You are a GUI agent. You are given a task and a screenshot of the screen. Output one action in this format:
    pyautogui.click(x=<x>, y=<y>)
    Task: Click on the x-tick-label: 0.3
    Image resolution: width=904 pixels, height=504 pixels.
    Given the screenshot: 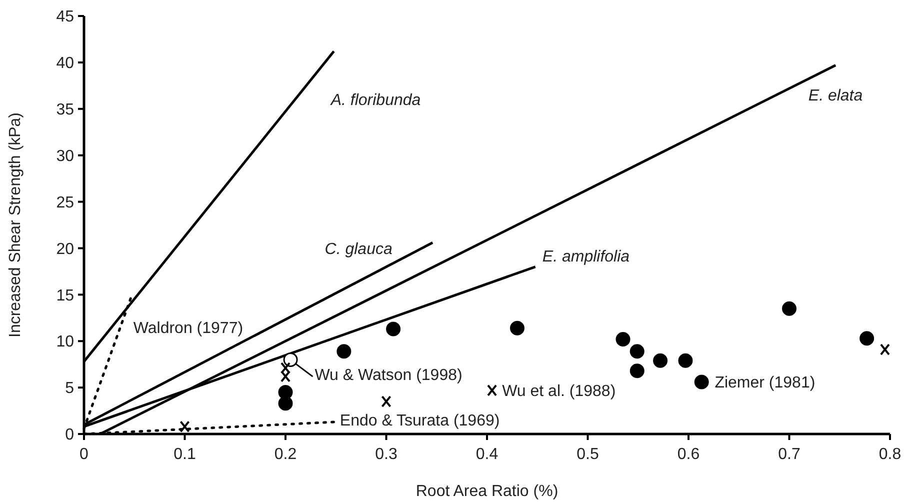 What is the action you would take?
    pyautogui.click(x=386, y=454)
    